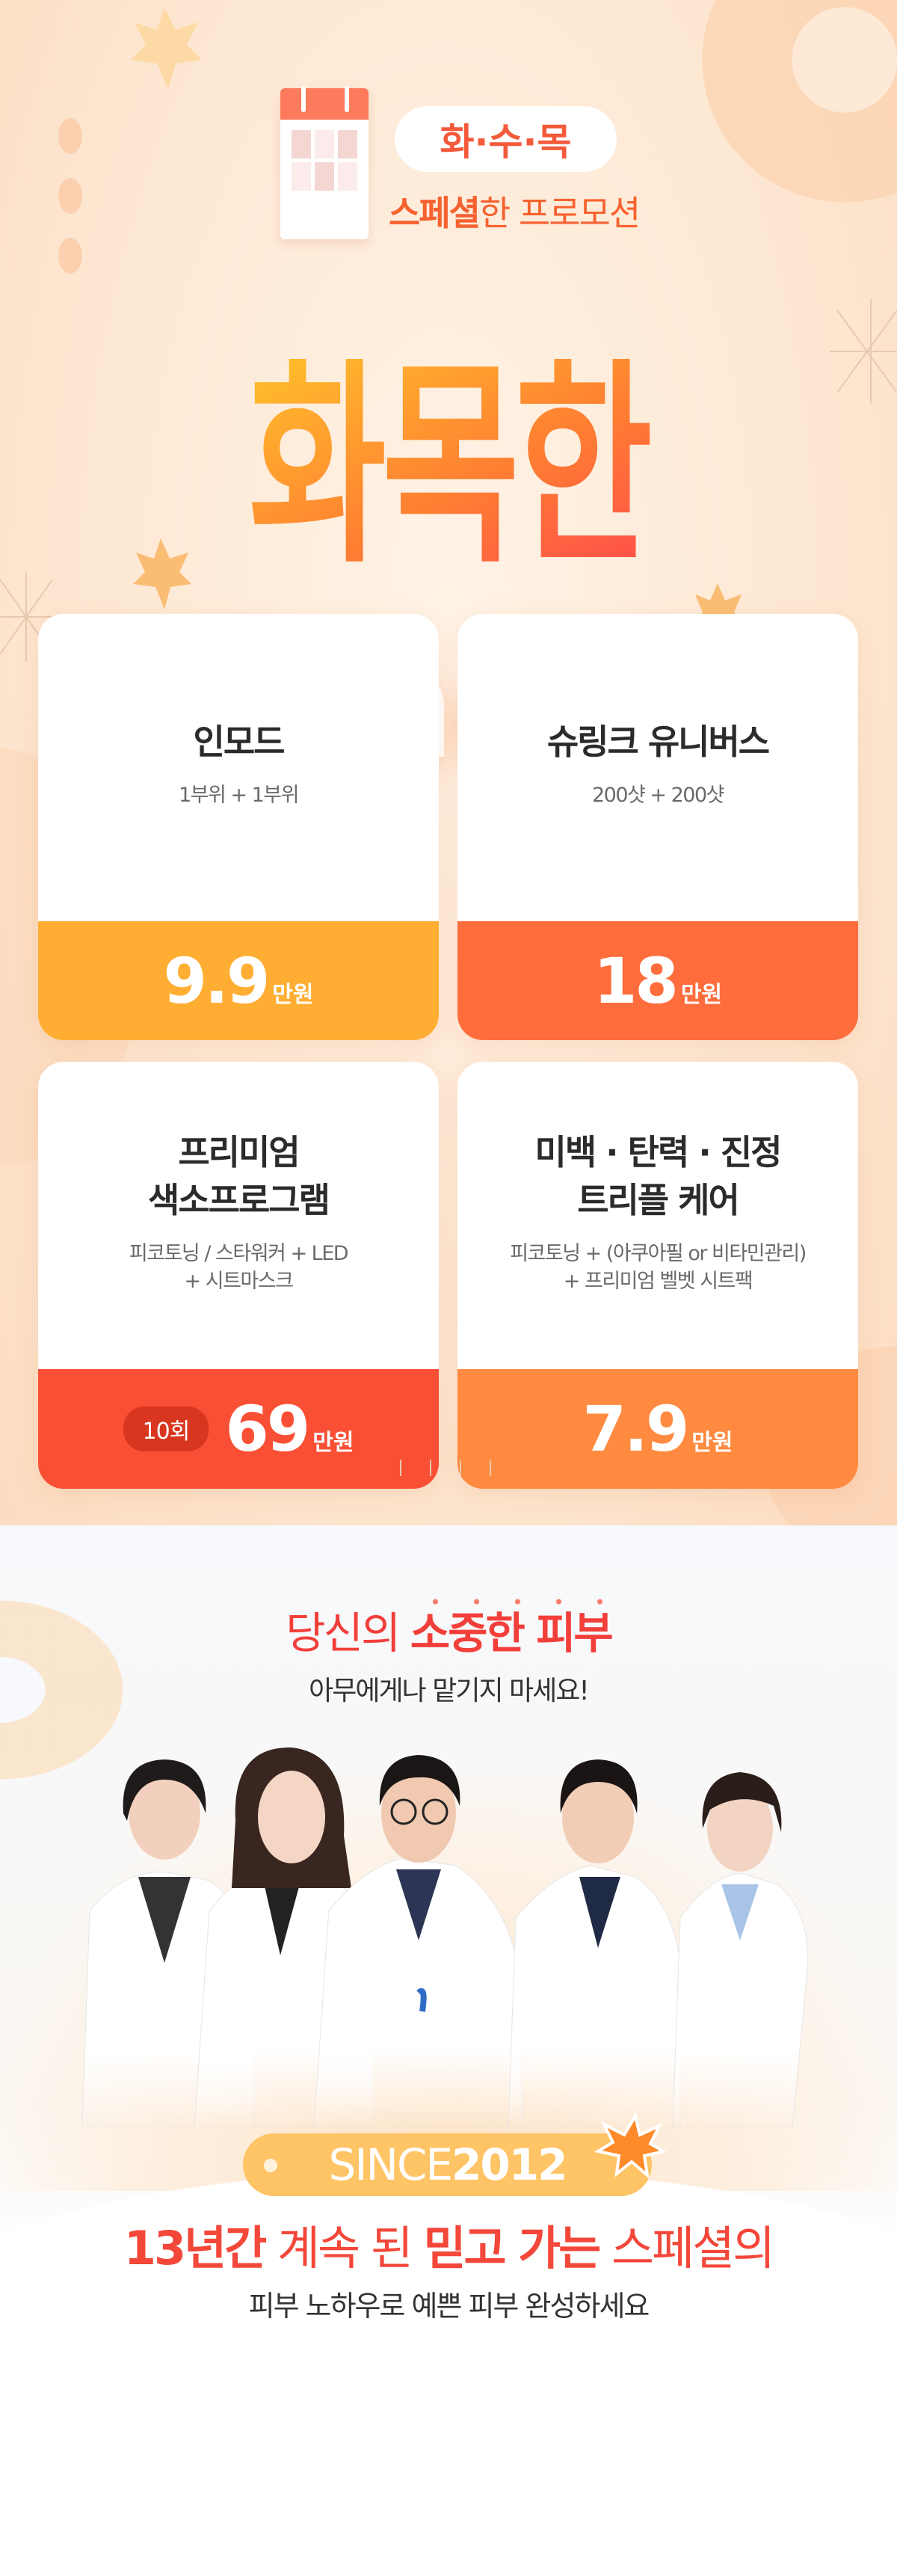  What do you see at coordinates (239, 1151) in the screenshot?
I see `card-title: 프리미엄` at bounding box center [239, 1151].